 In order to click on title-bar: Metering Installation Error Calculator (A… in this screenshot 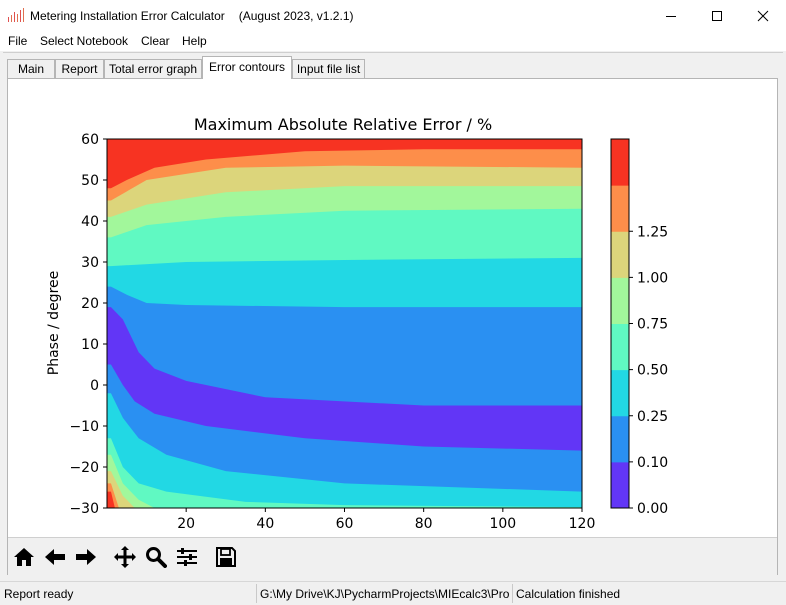, I will do `click(393, 15)`.